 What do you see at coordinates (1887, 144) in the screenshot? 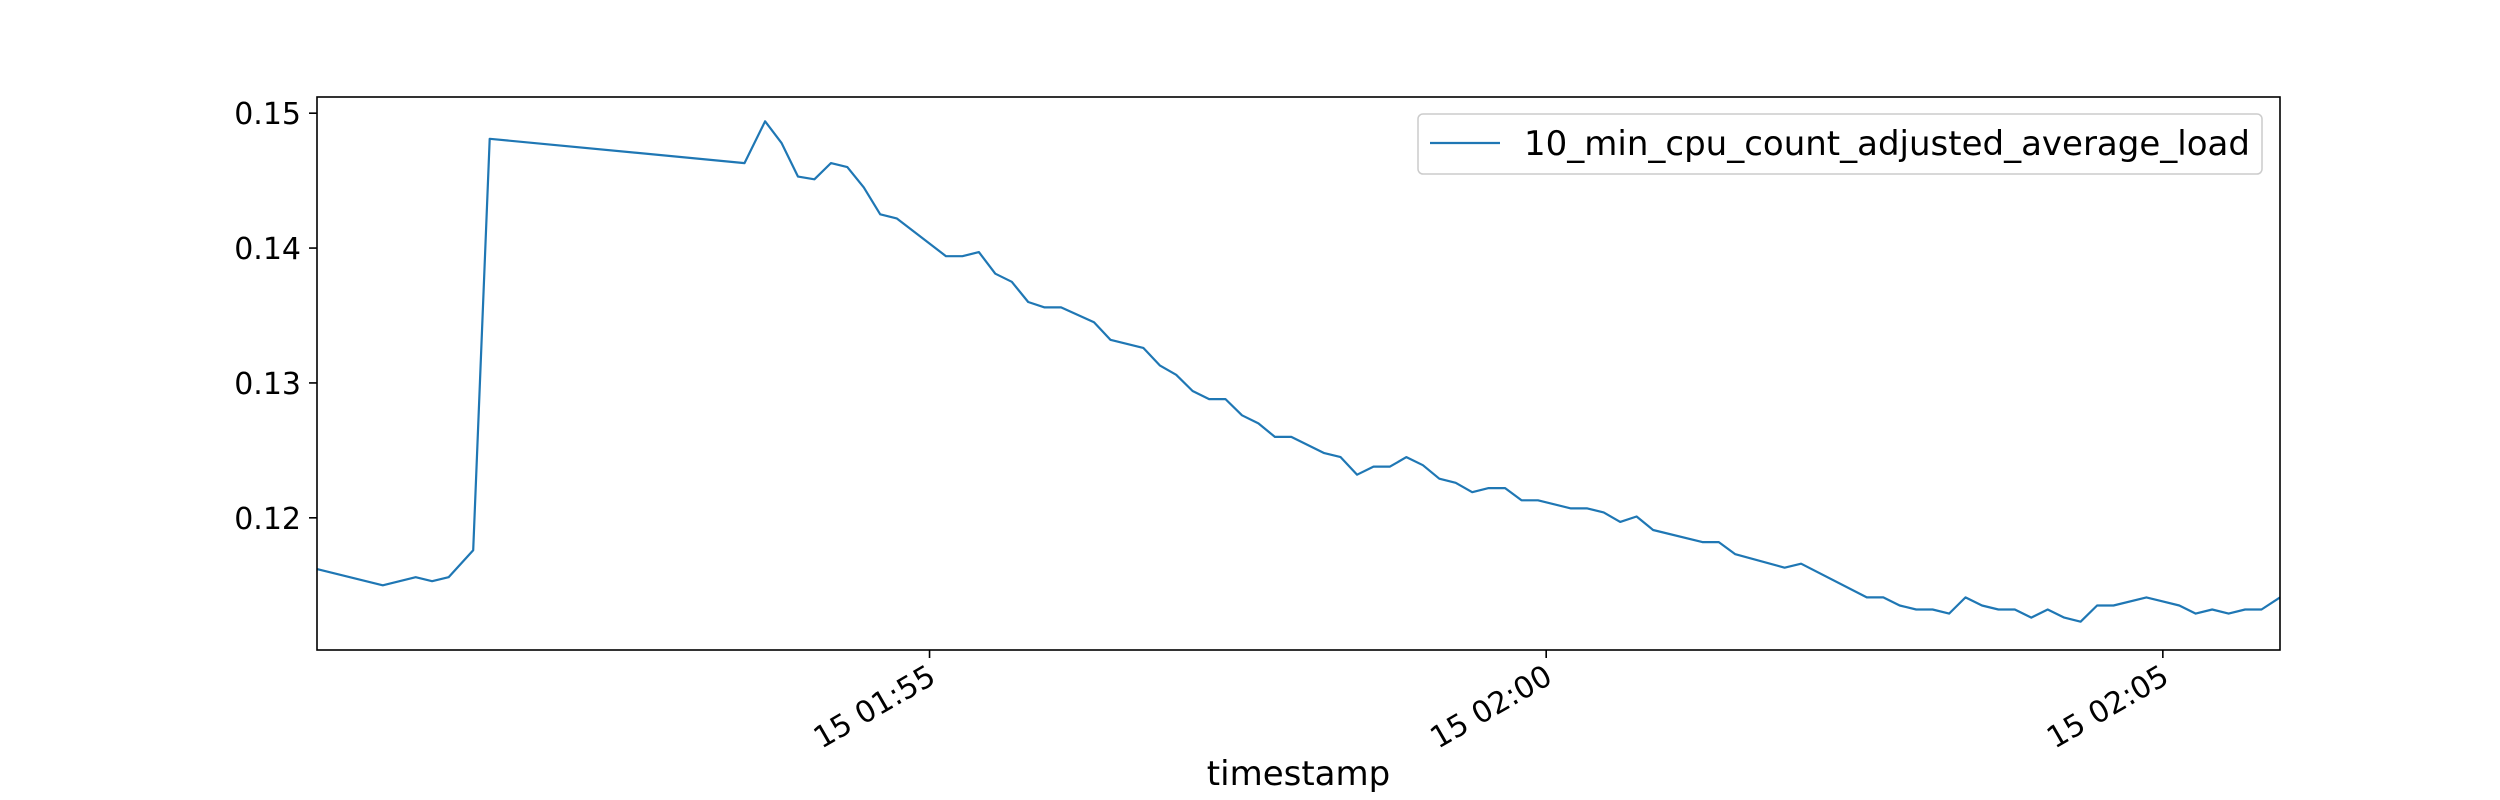
I see `legend-label: 10_min_cpu_count_adjusted_average_load` at bounding box center [1887, 144].